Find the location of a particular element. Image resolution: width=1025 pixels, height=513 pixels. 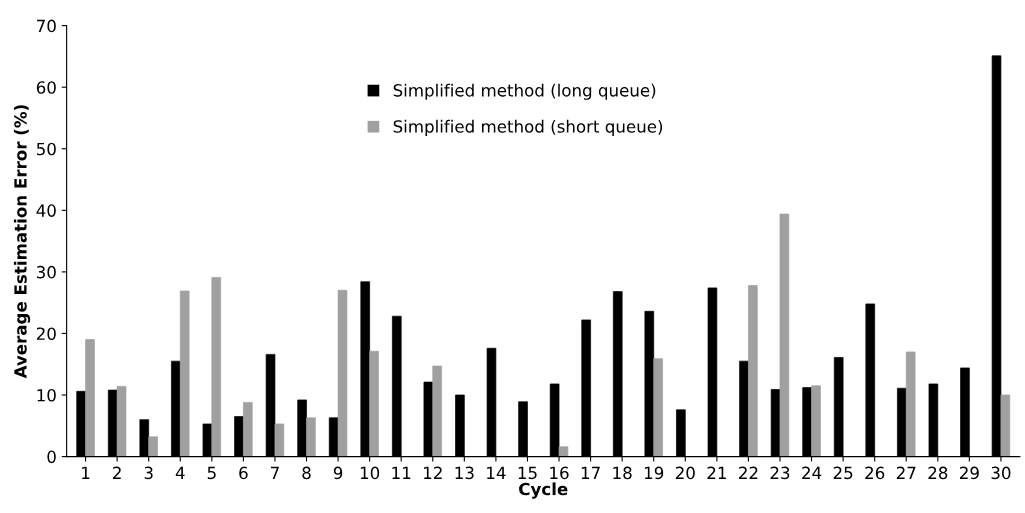

x-tick-label: 20 is located at coordinates (685, 473).